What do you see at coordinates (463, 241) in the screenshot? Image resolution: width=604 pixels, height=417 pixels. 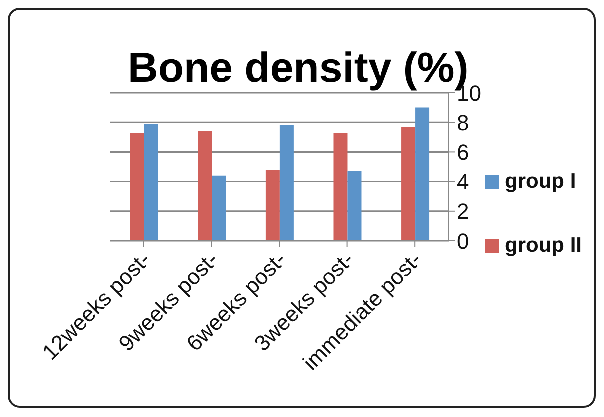 I see `y-tick-label: 0` at bounding box center [463, 241].